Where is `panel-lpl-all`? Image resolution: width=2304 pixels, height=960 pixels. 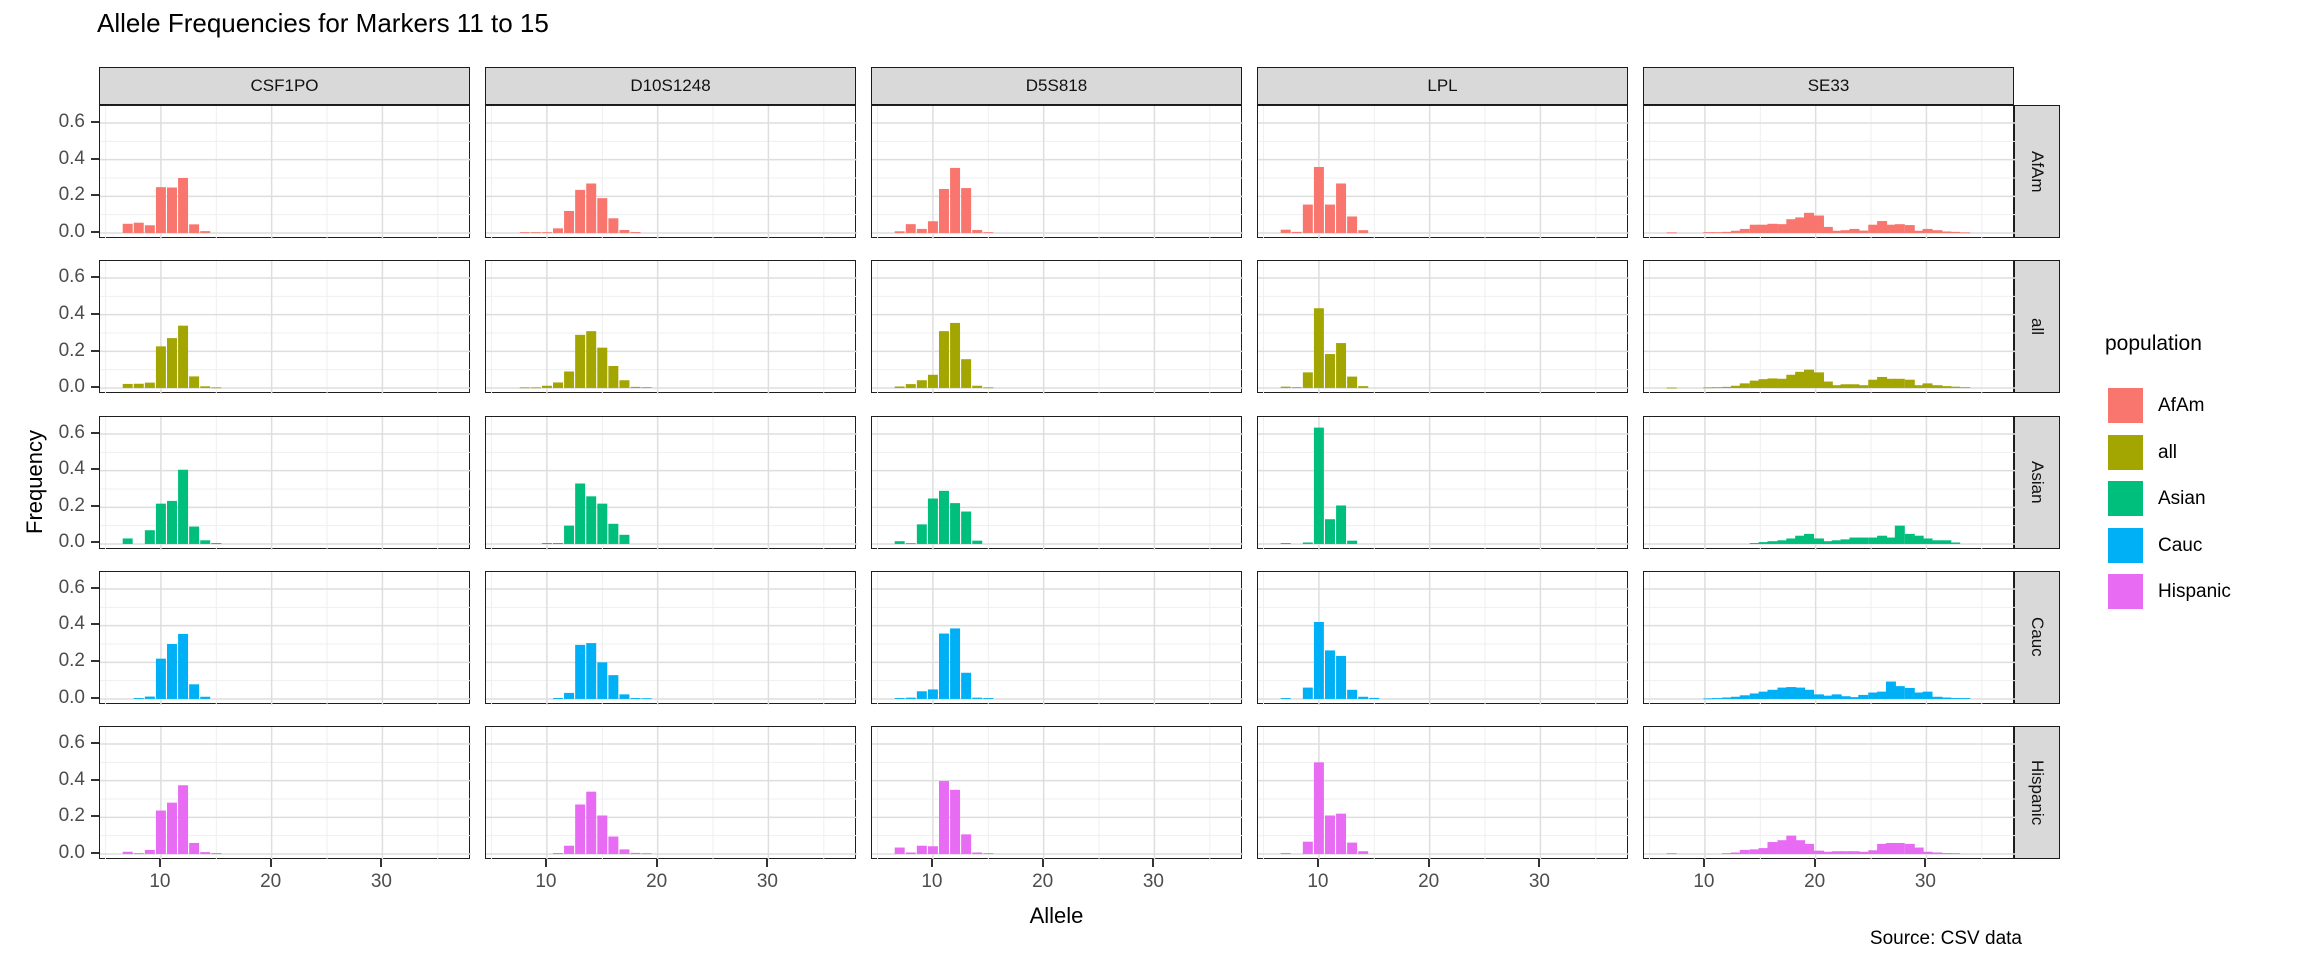 panel-lpl-all is located at coordinates (1443, 327).